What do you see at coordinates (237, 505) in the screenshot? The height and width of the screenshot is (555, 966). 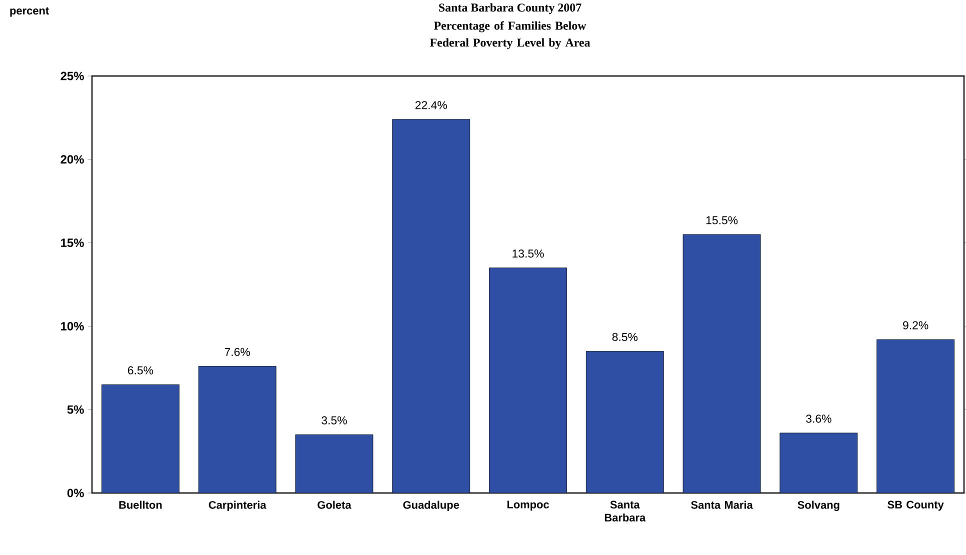 I see `x-tick-label: Carpinteria` at bounding box center [237, 505].